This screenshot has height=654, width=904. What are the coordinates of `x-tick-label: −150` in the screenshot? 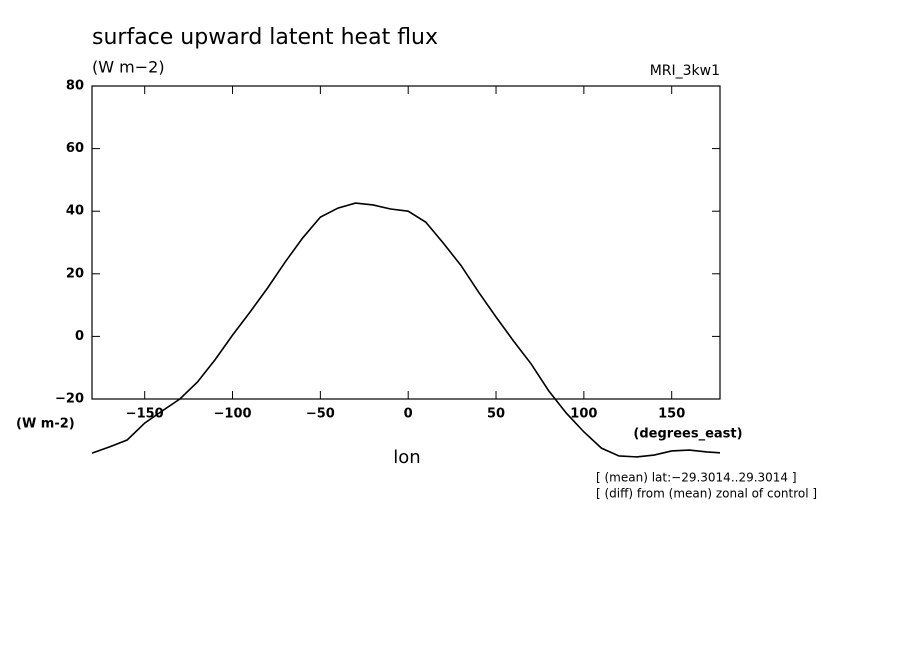 It's located at (145, 414).